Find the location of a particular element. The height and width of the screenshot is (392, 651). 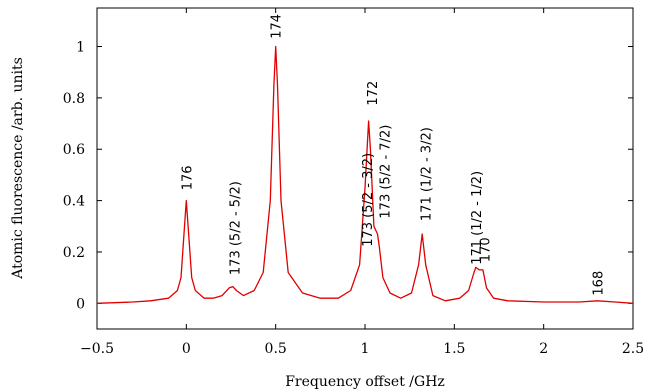

x-tick-label: 2.5 is located at coordinates (633, 349).